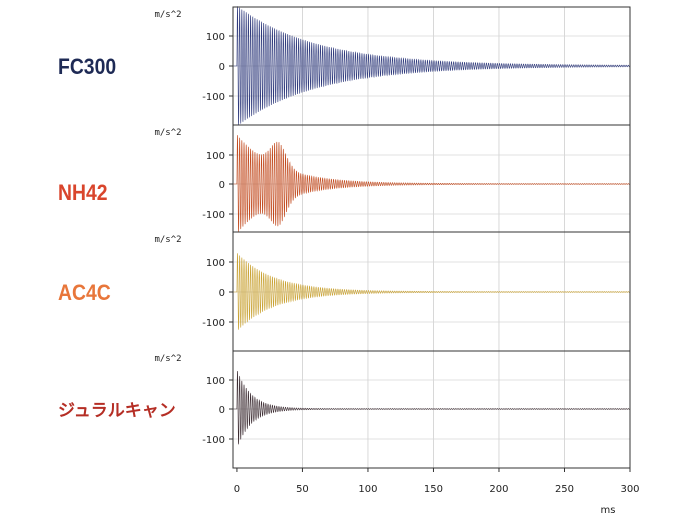 The width and height of the screenshot is (700, 524). Describe the element at coordinates (367, 489) in the screenshot. I see `x-tick-label: 100` at that location.